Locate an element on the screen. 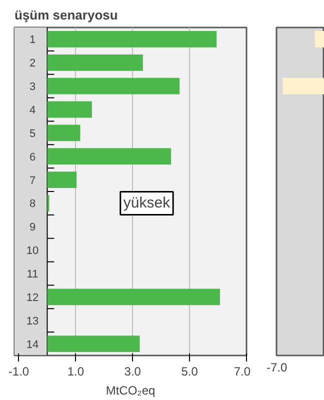  y-tick-label: 6 is located at coordinates (32, 157).